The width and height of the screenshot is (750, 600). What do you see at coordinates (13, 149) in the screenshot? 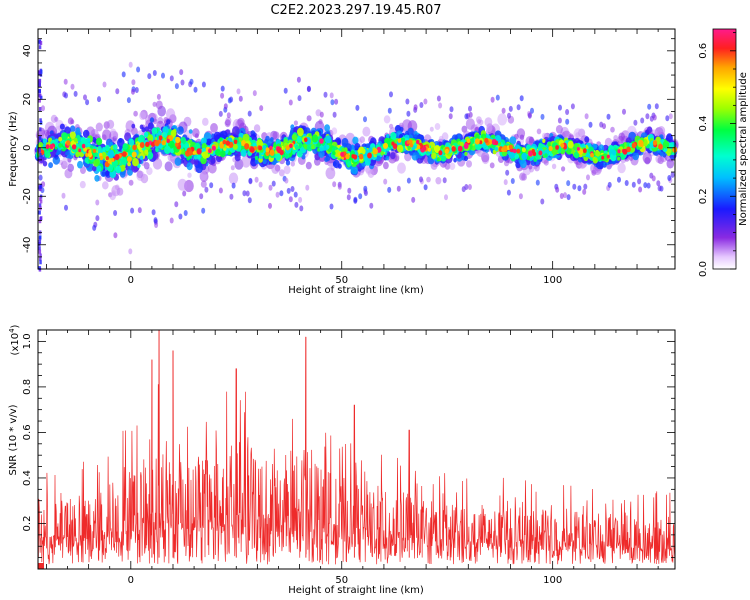
I see `spectrogram-y-label: Frequency (Hz)` at bounding box center [13, 149].